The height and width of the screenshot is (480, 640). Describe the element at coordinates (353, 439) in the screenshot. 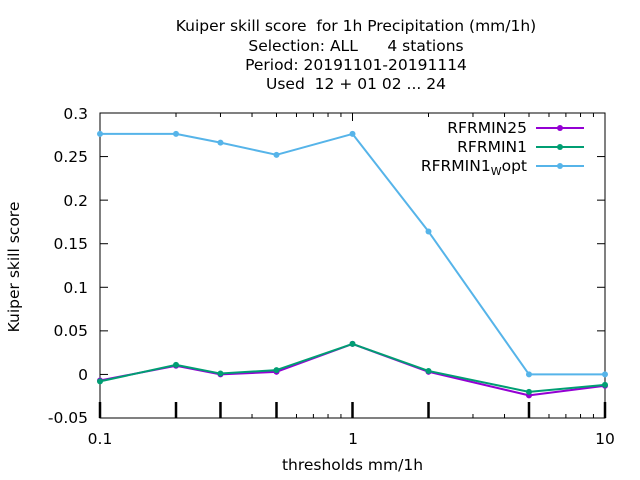

I see `x-tick-label: 1` at that location.